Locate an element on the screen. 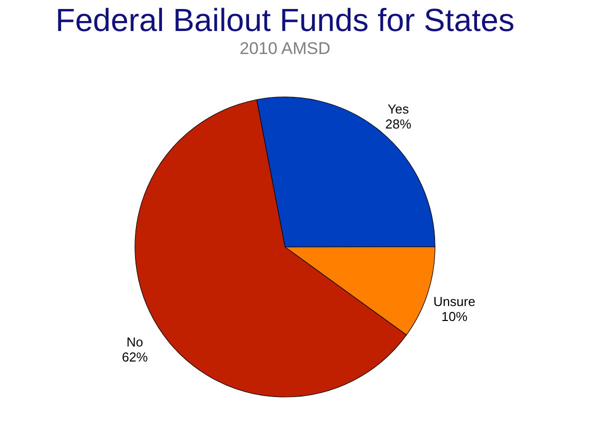 The width and height of the screenshot is (596, 444). data-label: 62% is located at coordinates (135, 357).